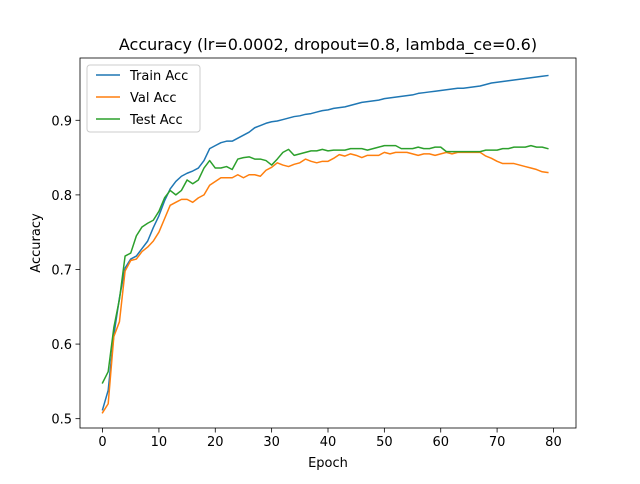  What do you see at coordinates (102, 442) in the screenshot?
I see `x-axis-tick-label: 0` at bounding box center [102, 442].